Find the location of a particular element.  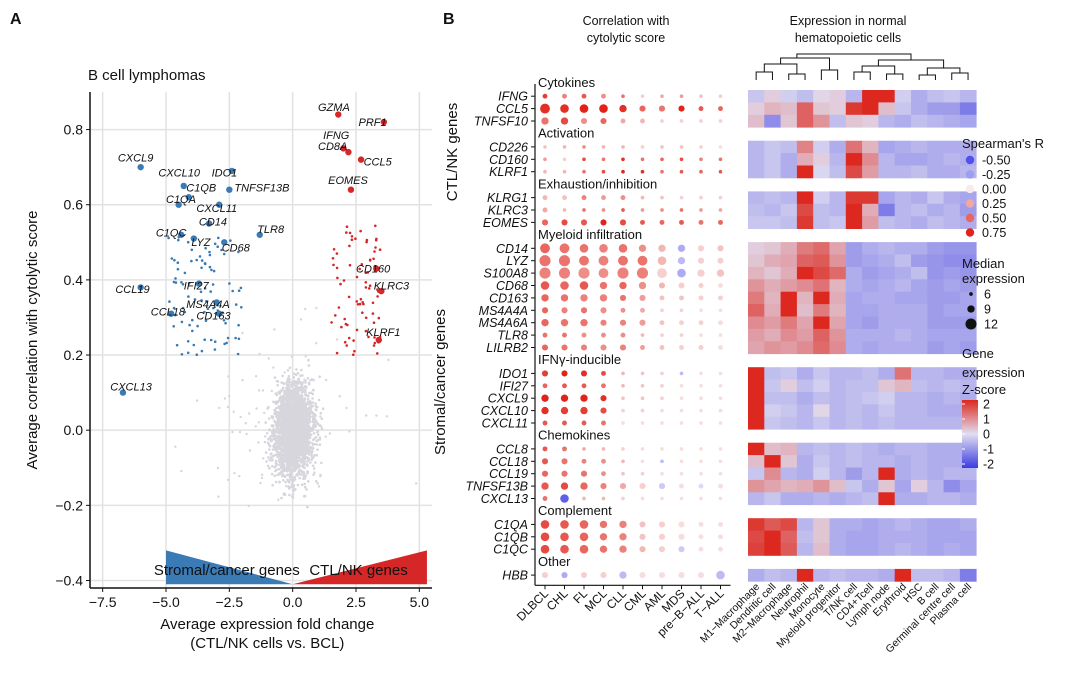

row-gene-cxcl9: CXCL9 is located at coordinates (508, 399).